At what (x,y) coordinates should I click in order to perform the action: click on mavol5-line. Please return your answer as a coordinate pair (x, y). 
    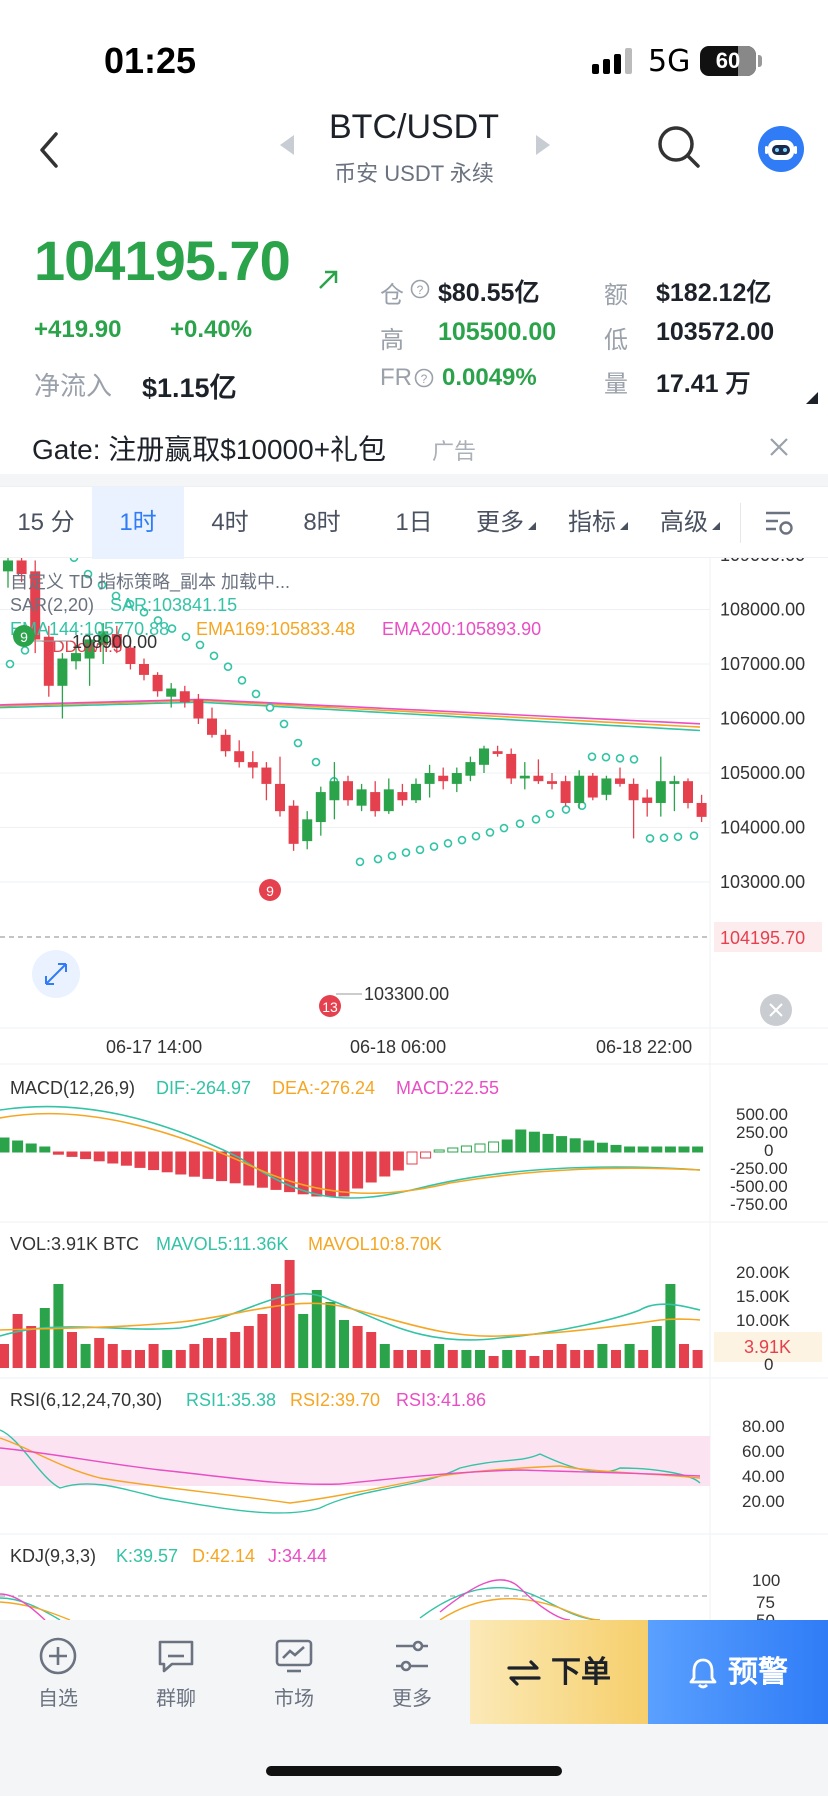
    Looking at the image, I should click on (350, 1316).